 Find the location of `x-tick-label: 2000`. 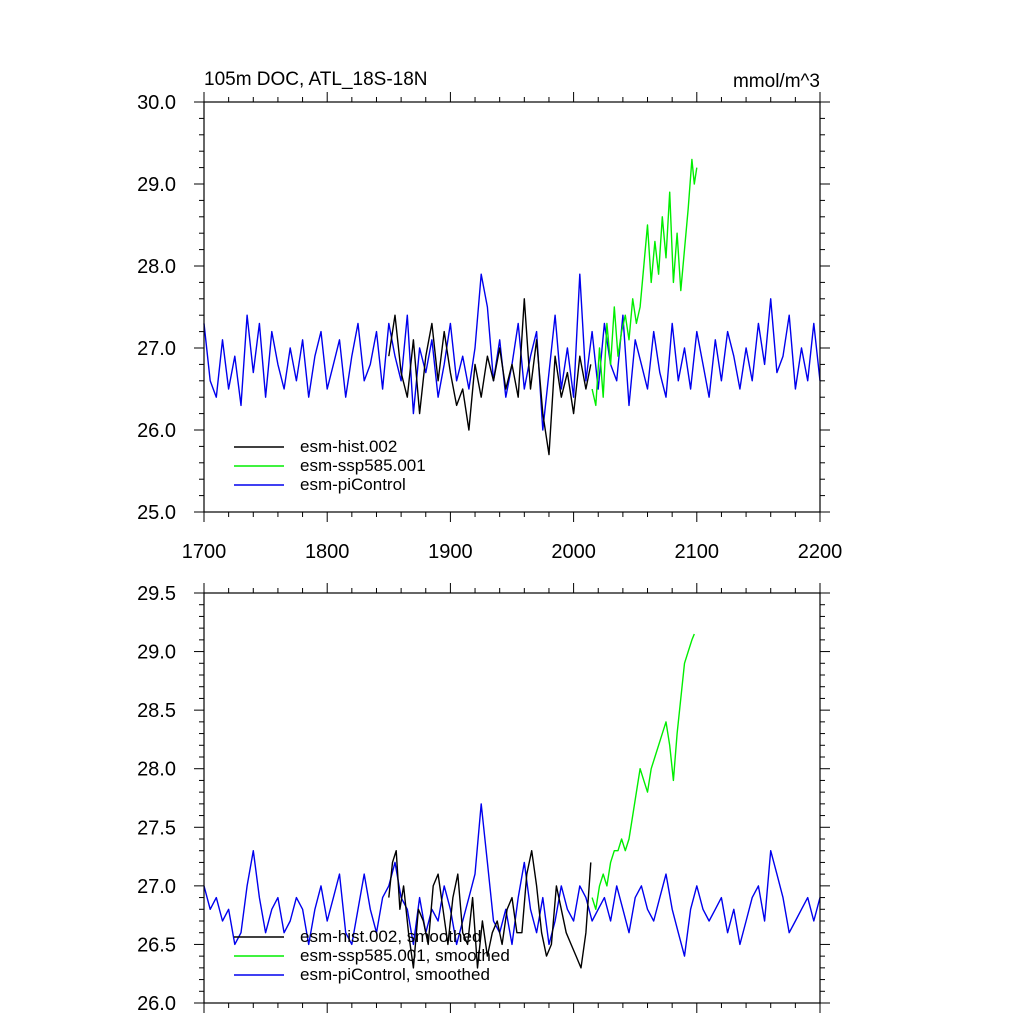

x-tick-label: 2000 is located at coordinates (573, 552).